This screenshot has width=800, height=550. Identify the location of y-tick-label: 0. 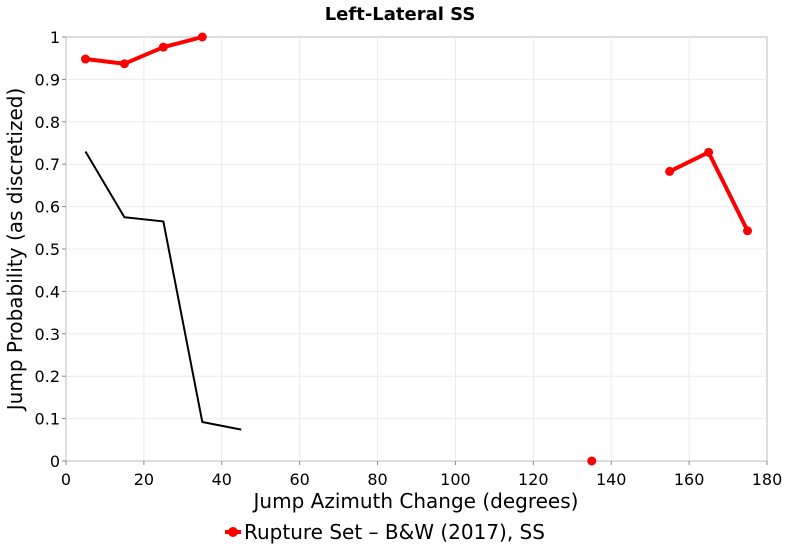
(55, 461).